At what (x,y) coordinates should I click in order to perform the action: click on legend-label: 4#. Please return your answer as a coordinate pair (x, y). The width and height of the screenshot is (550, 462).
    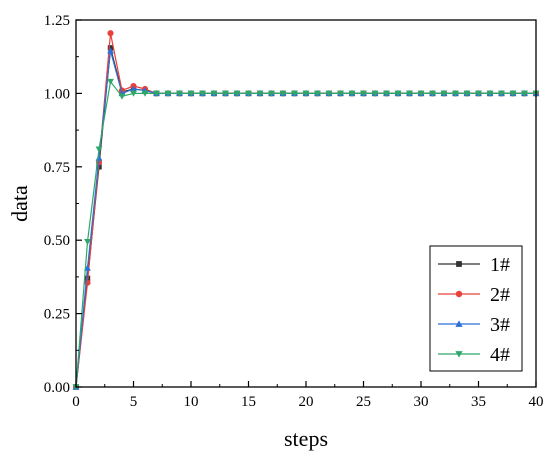
    Looking at the image, I should click on (500, 355).